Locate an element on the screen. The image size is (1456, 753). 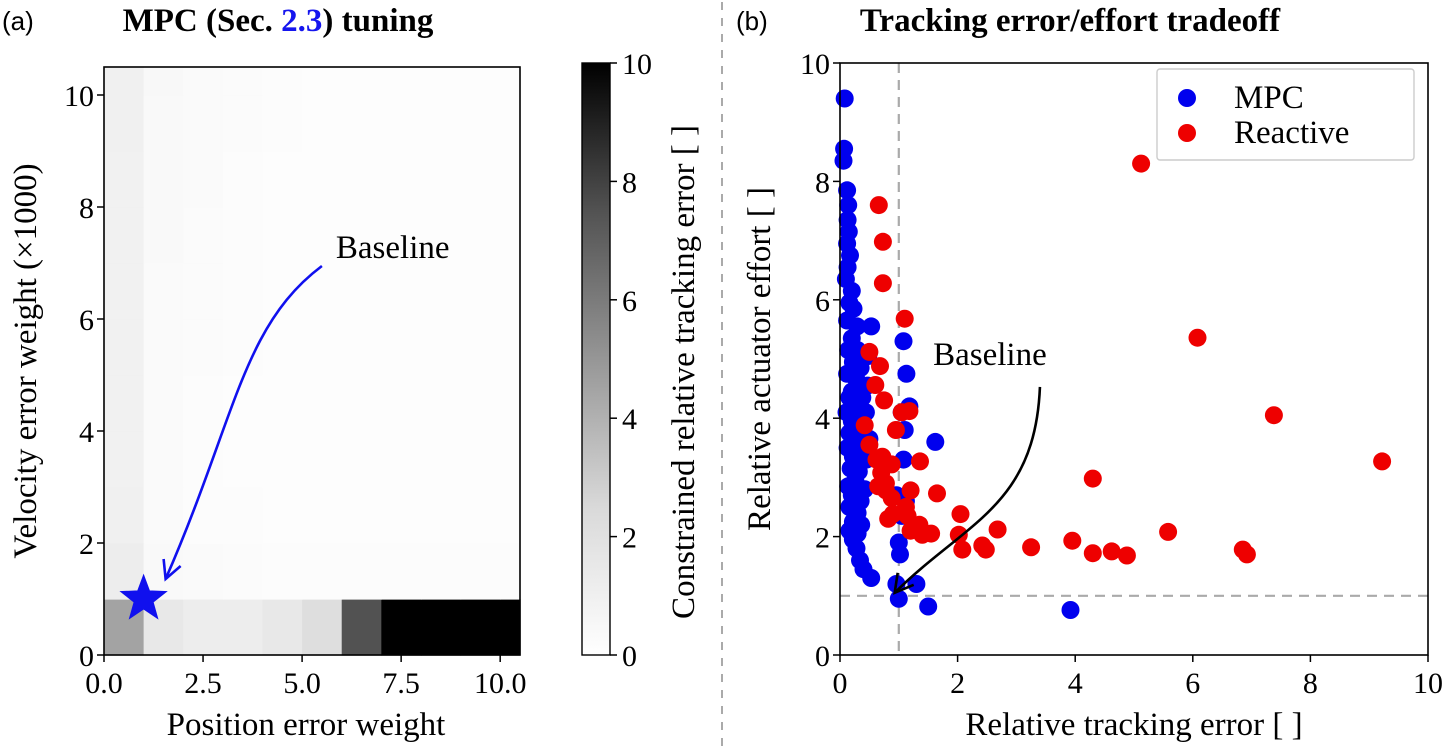
heatmap-y-tick-label: 4 is located at coordinates (86, 432).